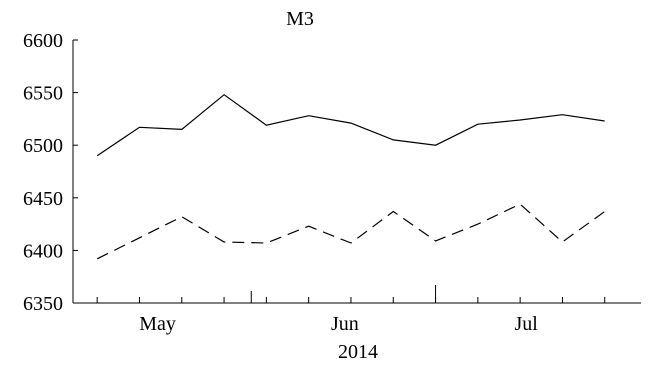 The image size is (654, 365). What do you see at coordinates (43, 251) in the screenshot?
I see `y-tick-label: 6400` at bounding box center [43, 251].